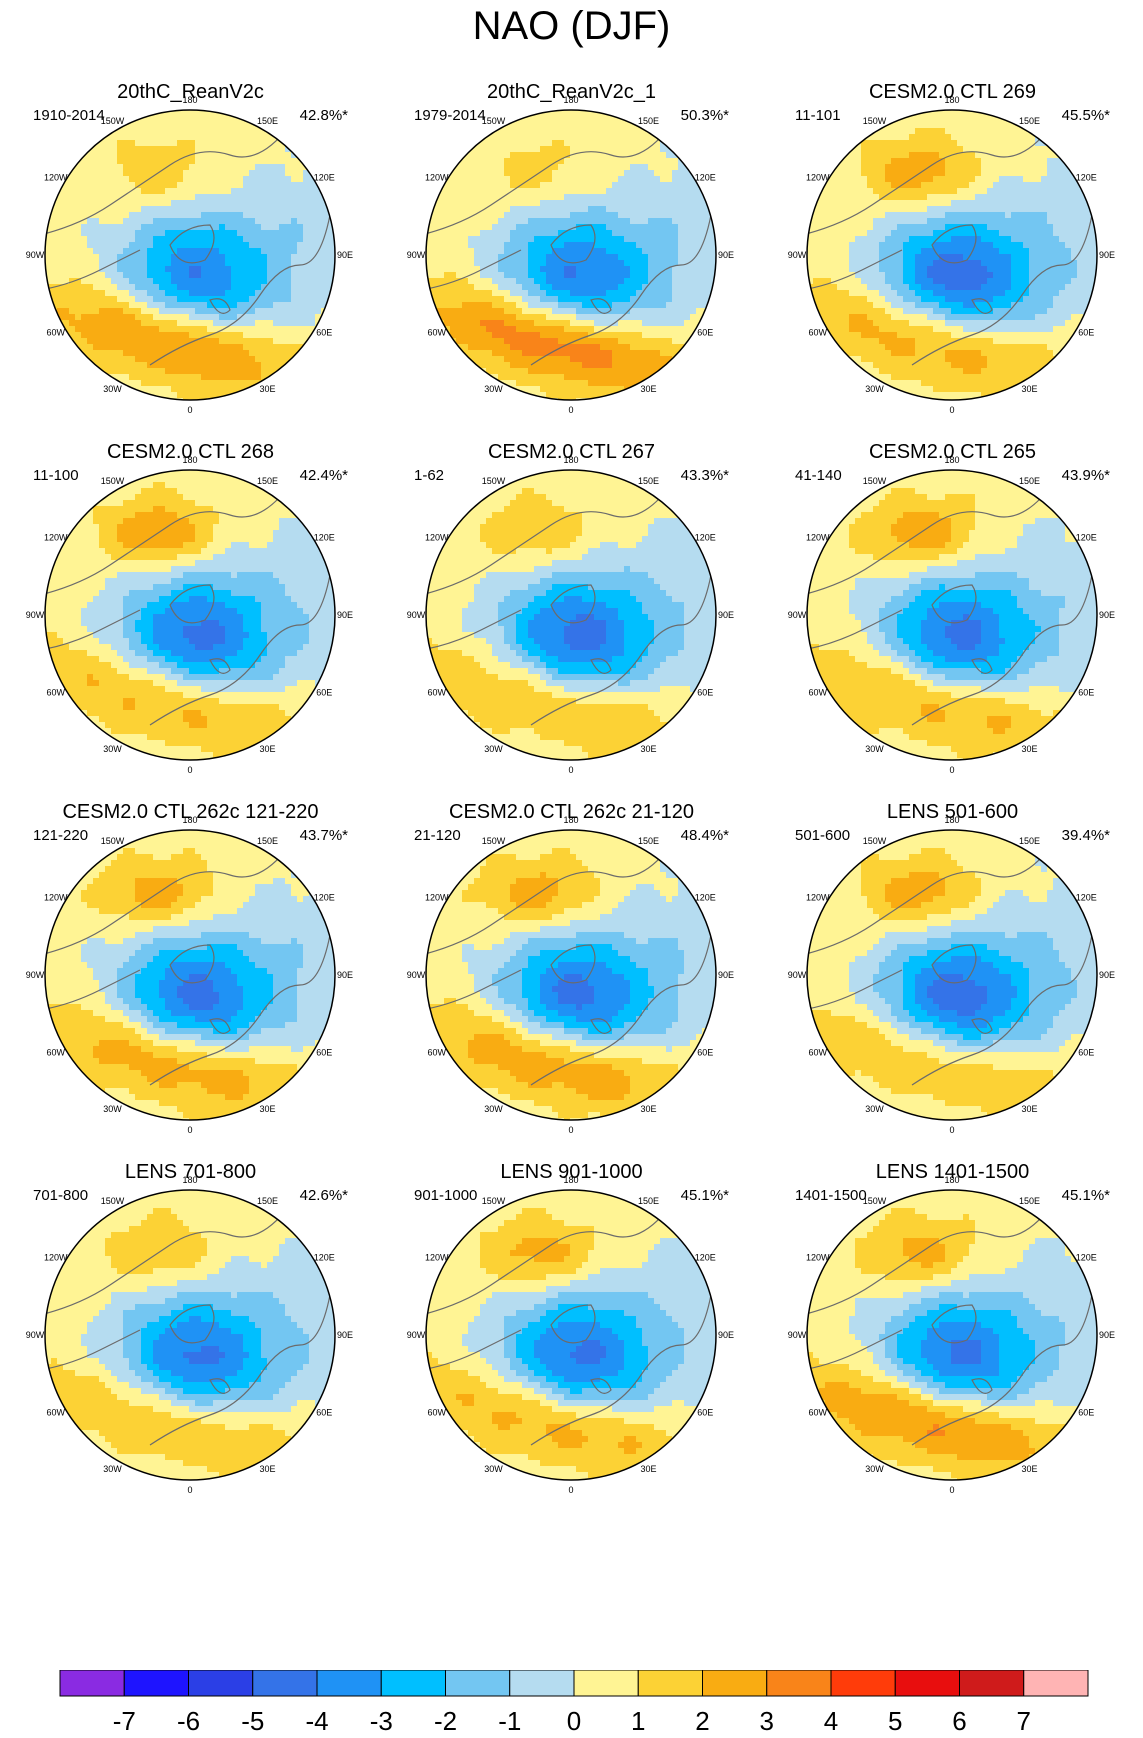 The width and height of the screenshot is (1143, 1738). I want to click on colorbar-tick-label: -2, so click(445, 1721).